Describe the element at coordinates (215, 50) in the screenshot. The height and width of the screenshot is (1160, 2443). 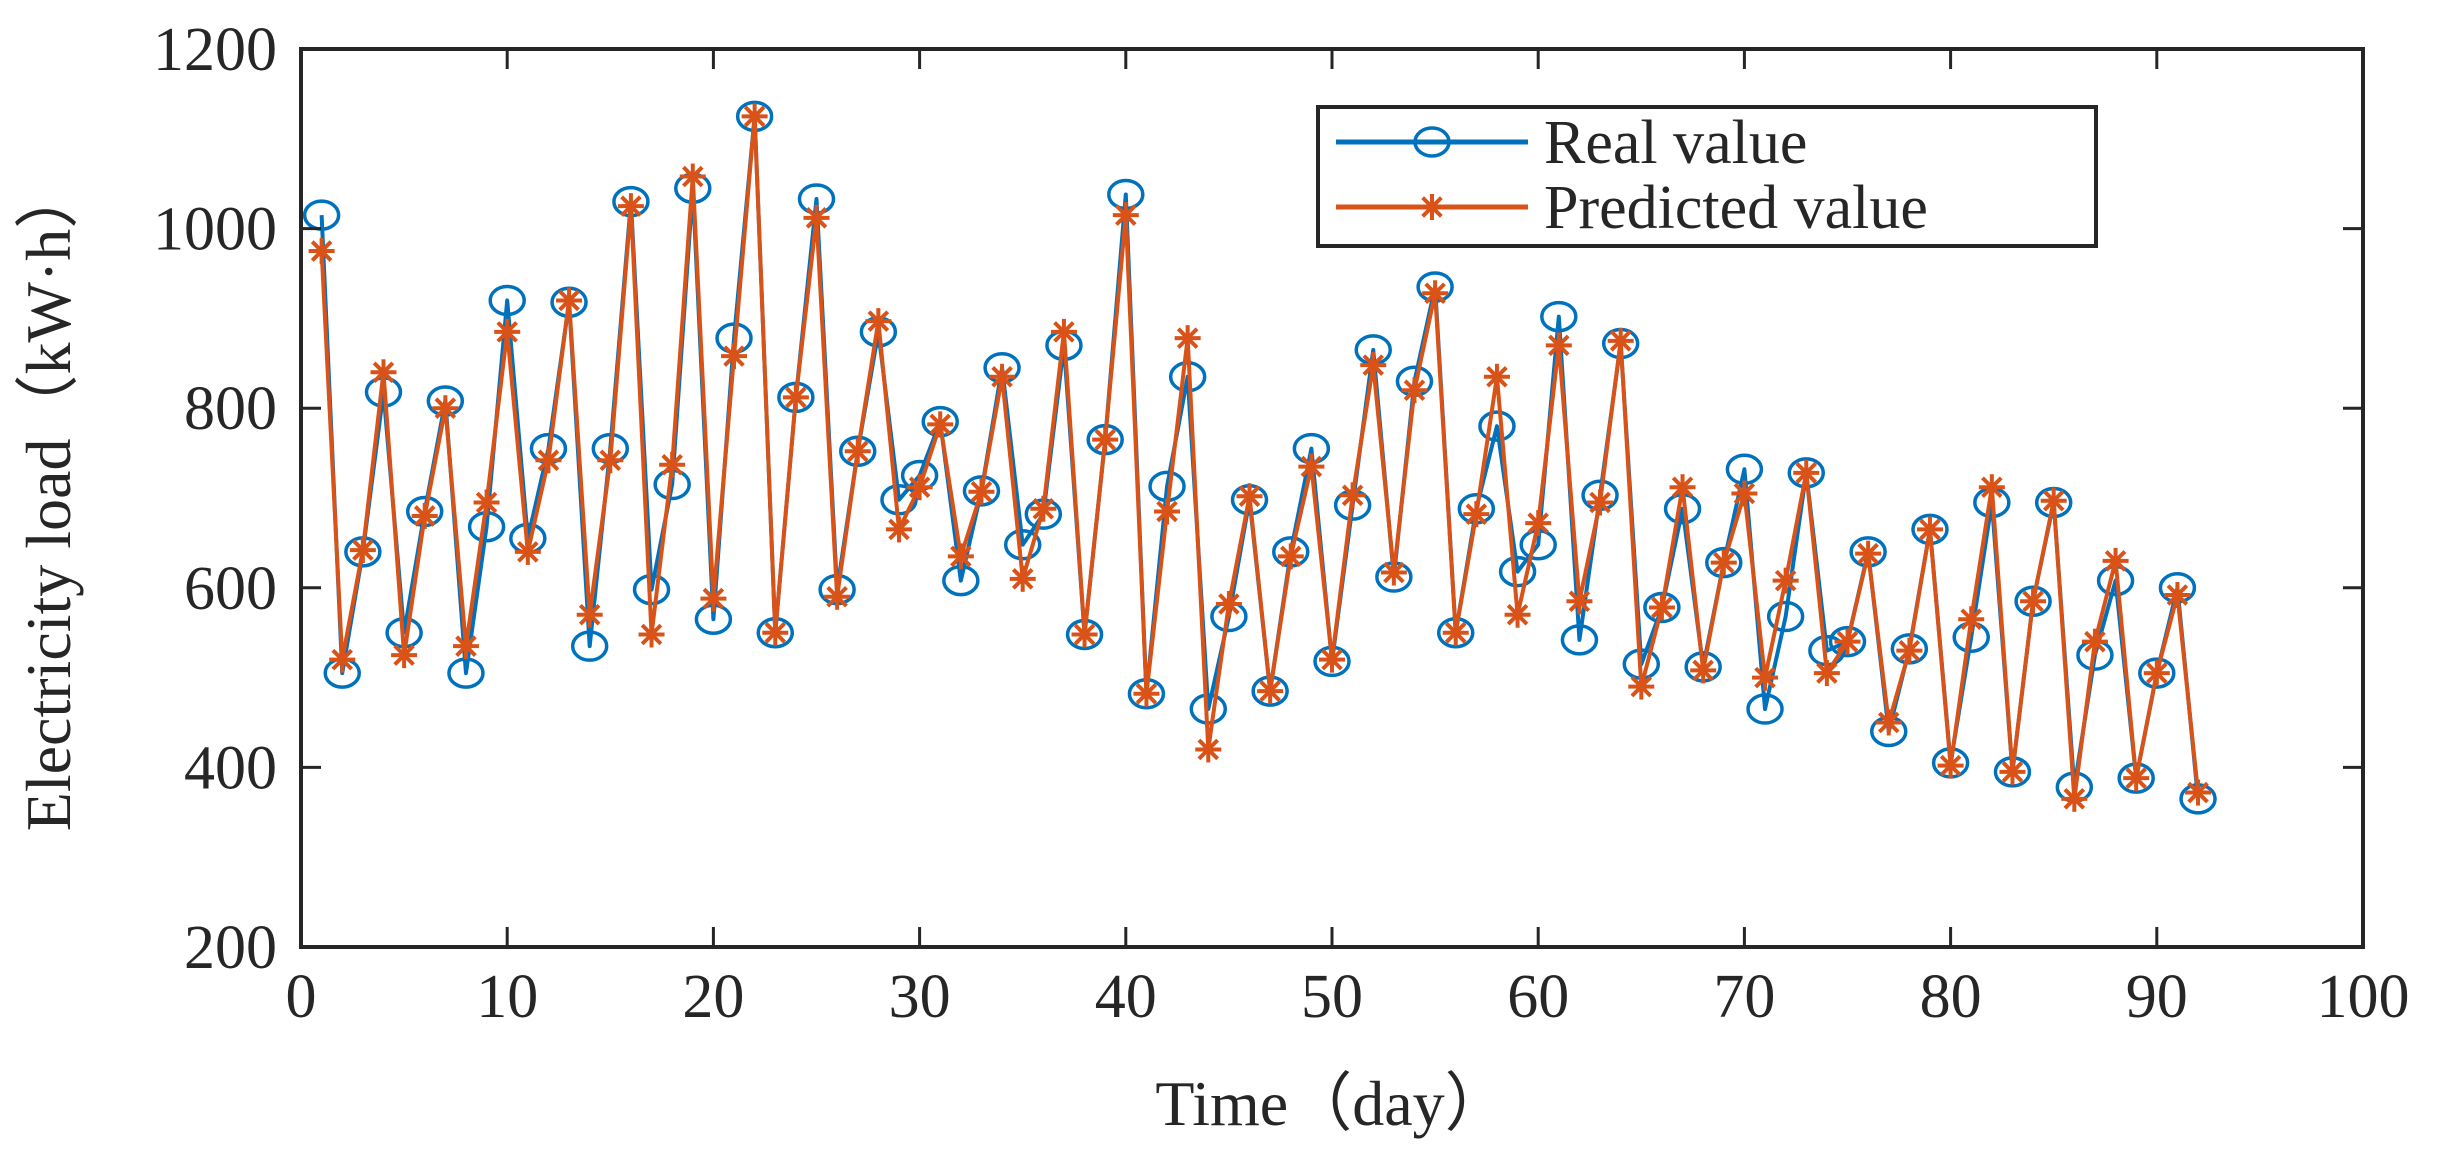
I see `y-tick-label: 1200` at that location.